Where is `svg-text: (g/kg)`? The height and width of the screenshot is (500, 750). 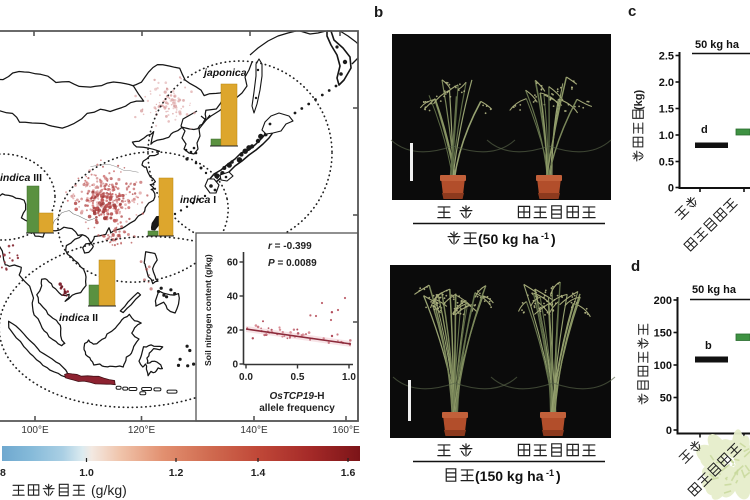
svg-text: (g/kg) is located at coordinates (109, 490).